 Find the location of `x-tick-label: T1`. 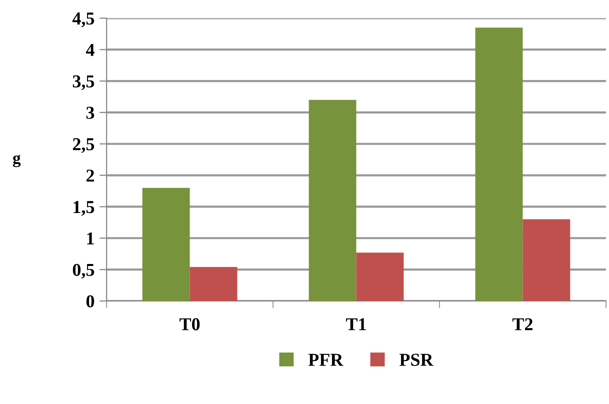

x-tick-label: T1 is located at coordinates (356, 324).